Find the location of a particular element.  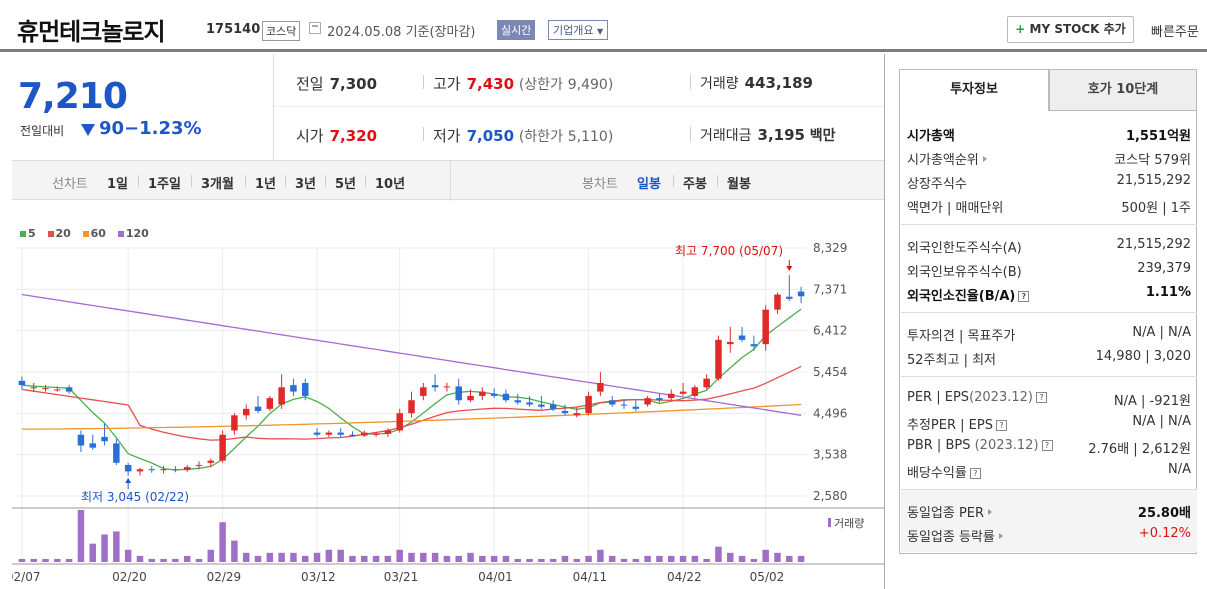

row-industry-rate: 동일업종 등락률 +0.12% is located at coordinates (1049, 536).